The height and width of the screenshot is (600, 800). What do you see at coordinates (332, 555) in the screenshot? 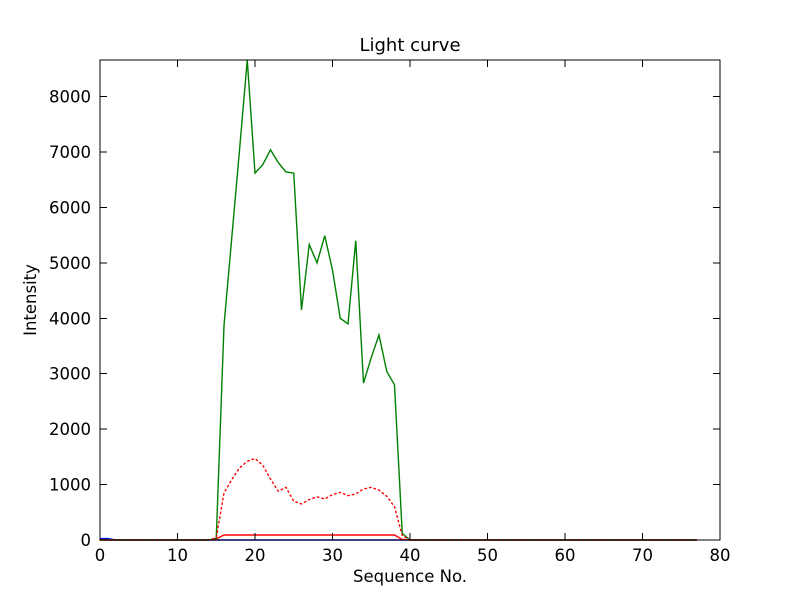
I see `x-tick-label: 30` at bounding box center [332, 555].